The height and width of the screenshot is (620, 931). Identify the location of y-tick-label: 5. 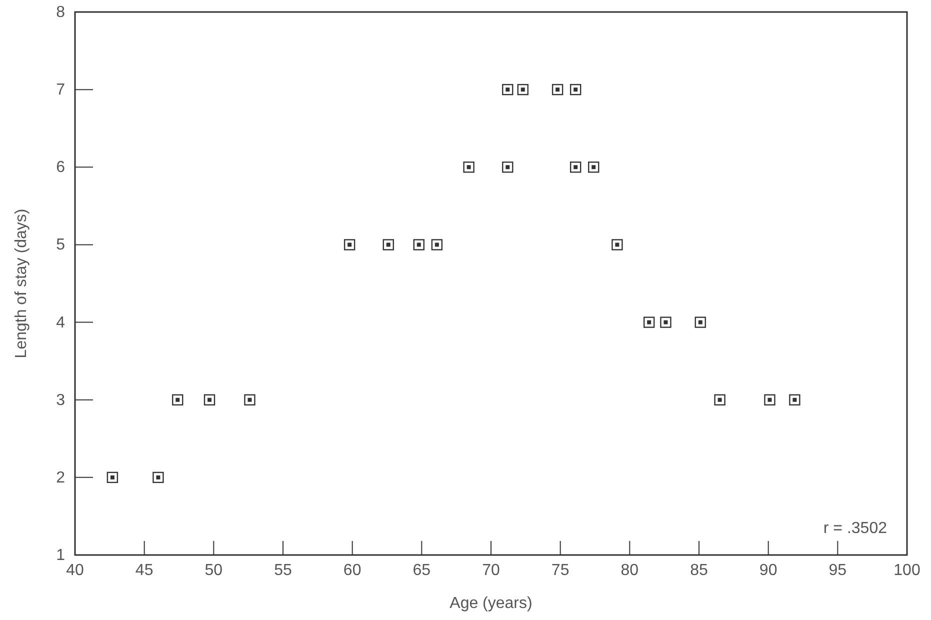
(61, 245).